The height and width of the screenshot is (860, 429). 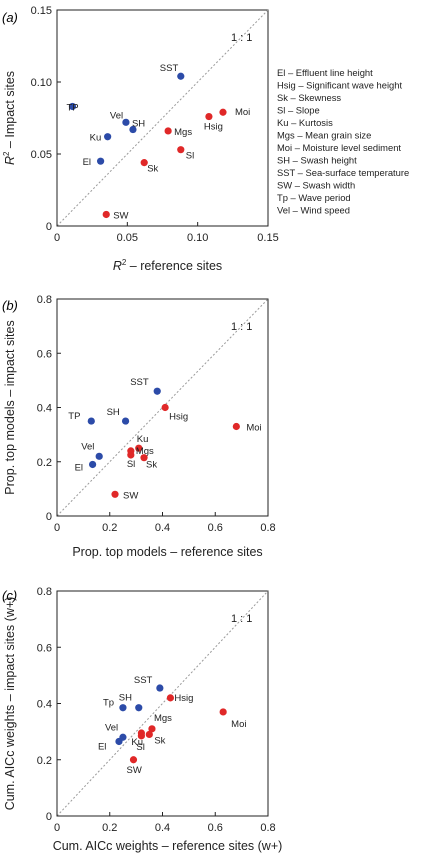 I want to click on legend-entry: SST – Sea-surface temperature, so click(x=343, y=172).